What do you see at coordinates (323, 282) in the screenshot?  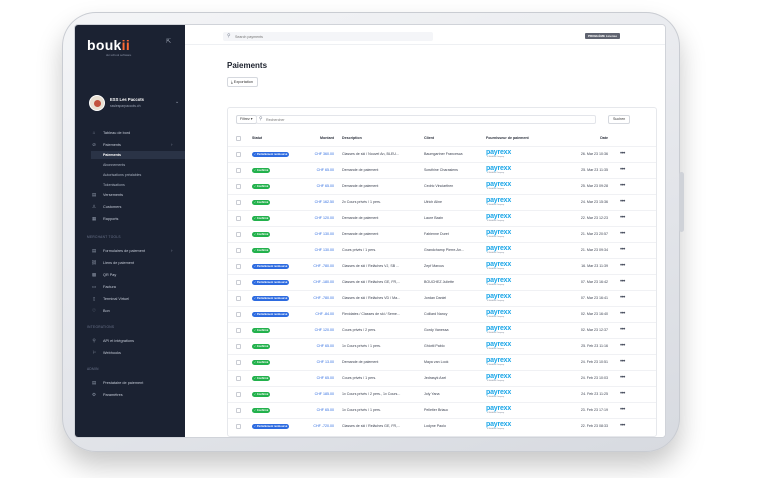 I see `payment-amount: CHF -180.00` at bounding box center [323, 282].